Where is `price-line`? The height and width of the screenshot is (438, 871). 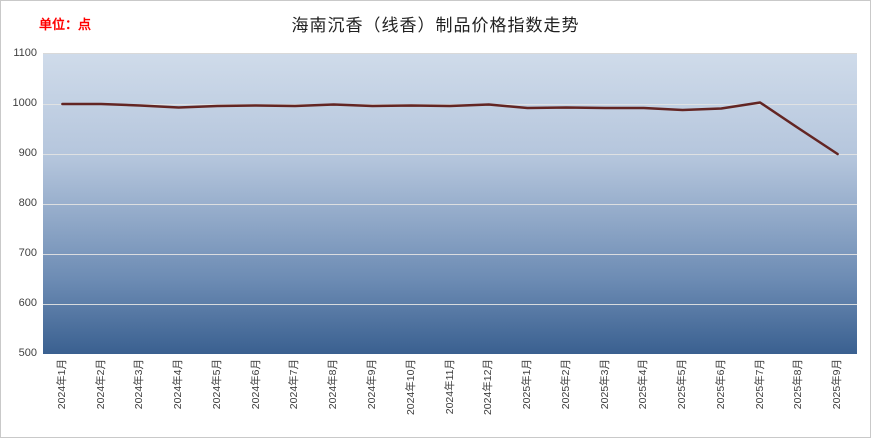
price-line is located at coordinates (450, 128).